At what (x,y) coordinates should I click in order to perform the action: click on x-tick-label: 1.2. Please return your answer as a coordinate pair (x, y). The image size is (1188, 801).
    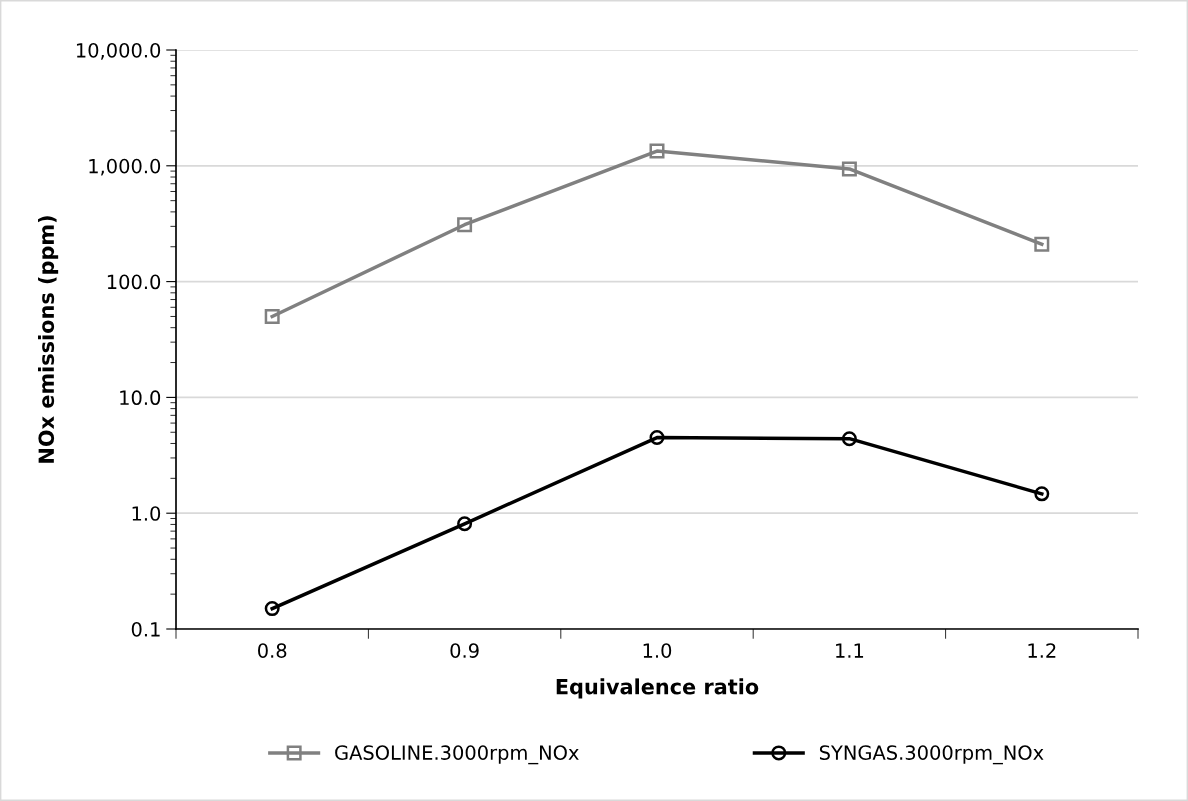
    Looking at the image, I should click on (1042, 650).